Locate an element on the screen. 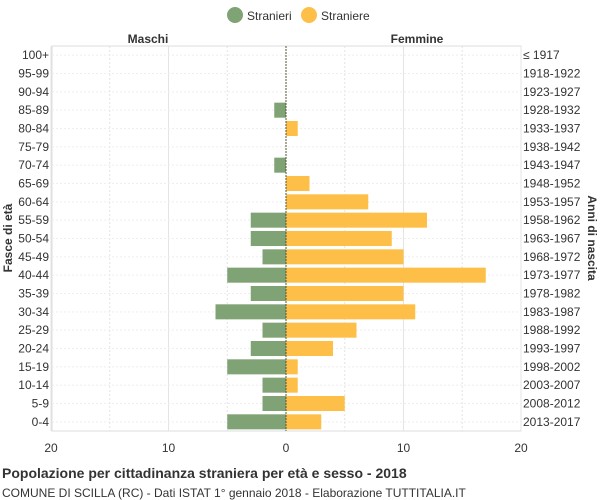 Image resolution: width=600 pixels, height=500 pixels. birth-year-label: 1963-1967 is located at coordinates (552, 239).